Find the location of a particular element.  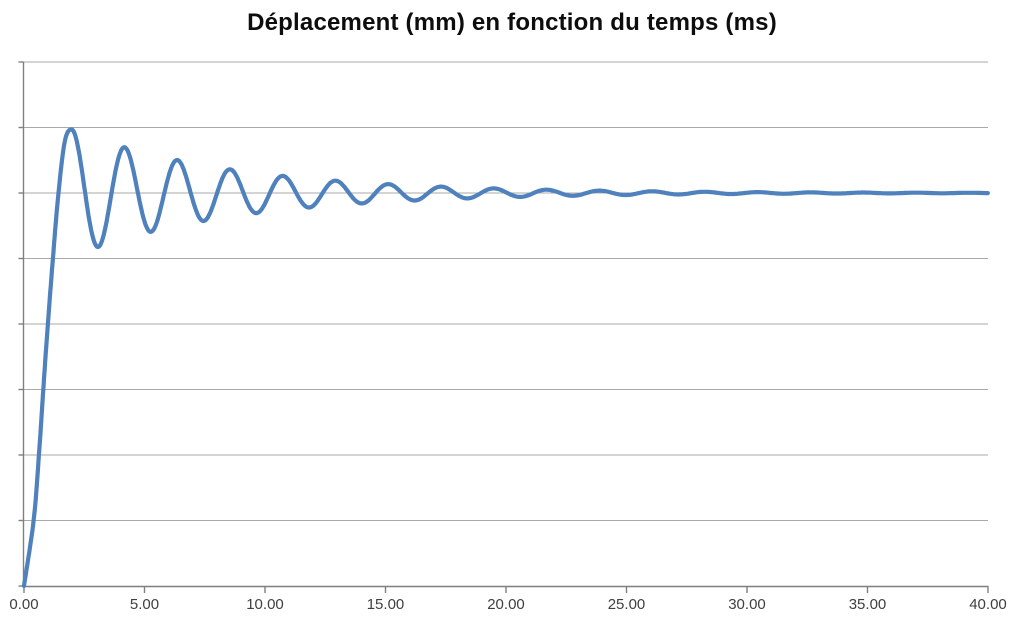

x-tick-label: 30.00 is located at coordinates (747, 604).